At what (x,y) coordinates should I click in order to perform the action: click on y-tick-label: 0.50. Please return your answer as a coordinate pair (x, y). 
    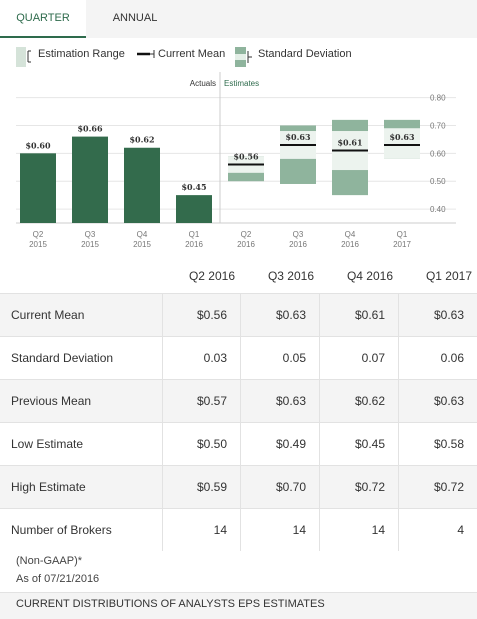
    Looking at the image, I should click on (438, 181).